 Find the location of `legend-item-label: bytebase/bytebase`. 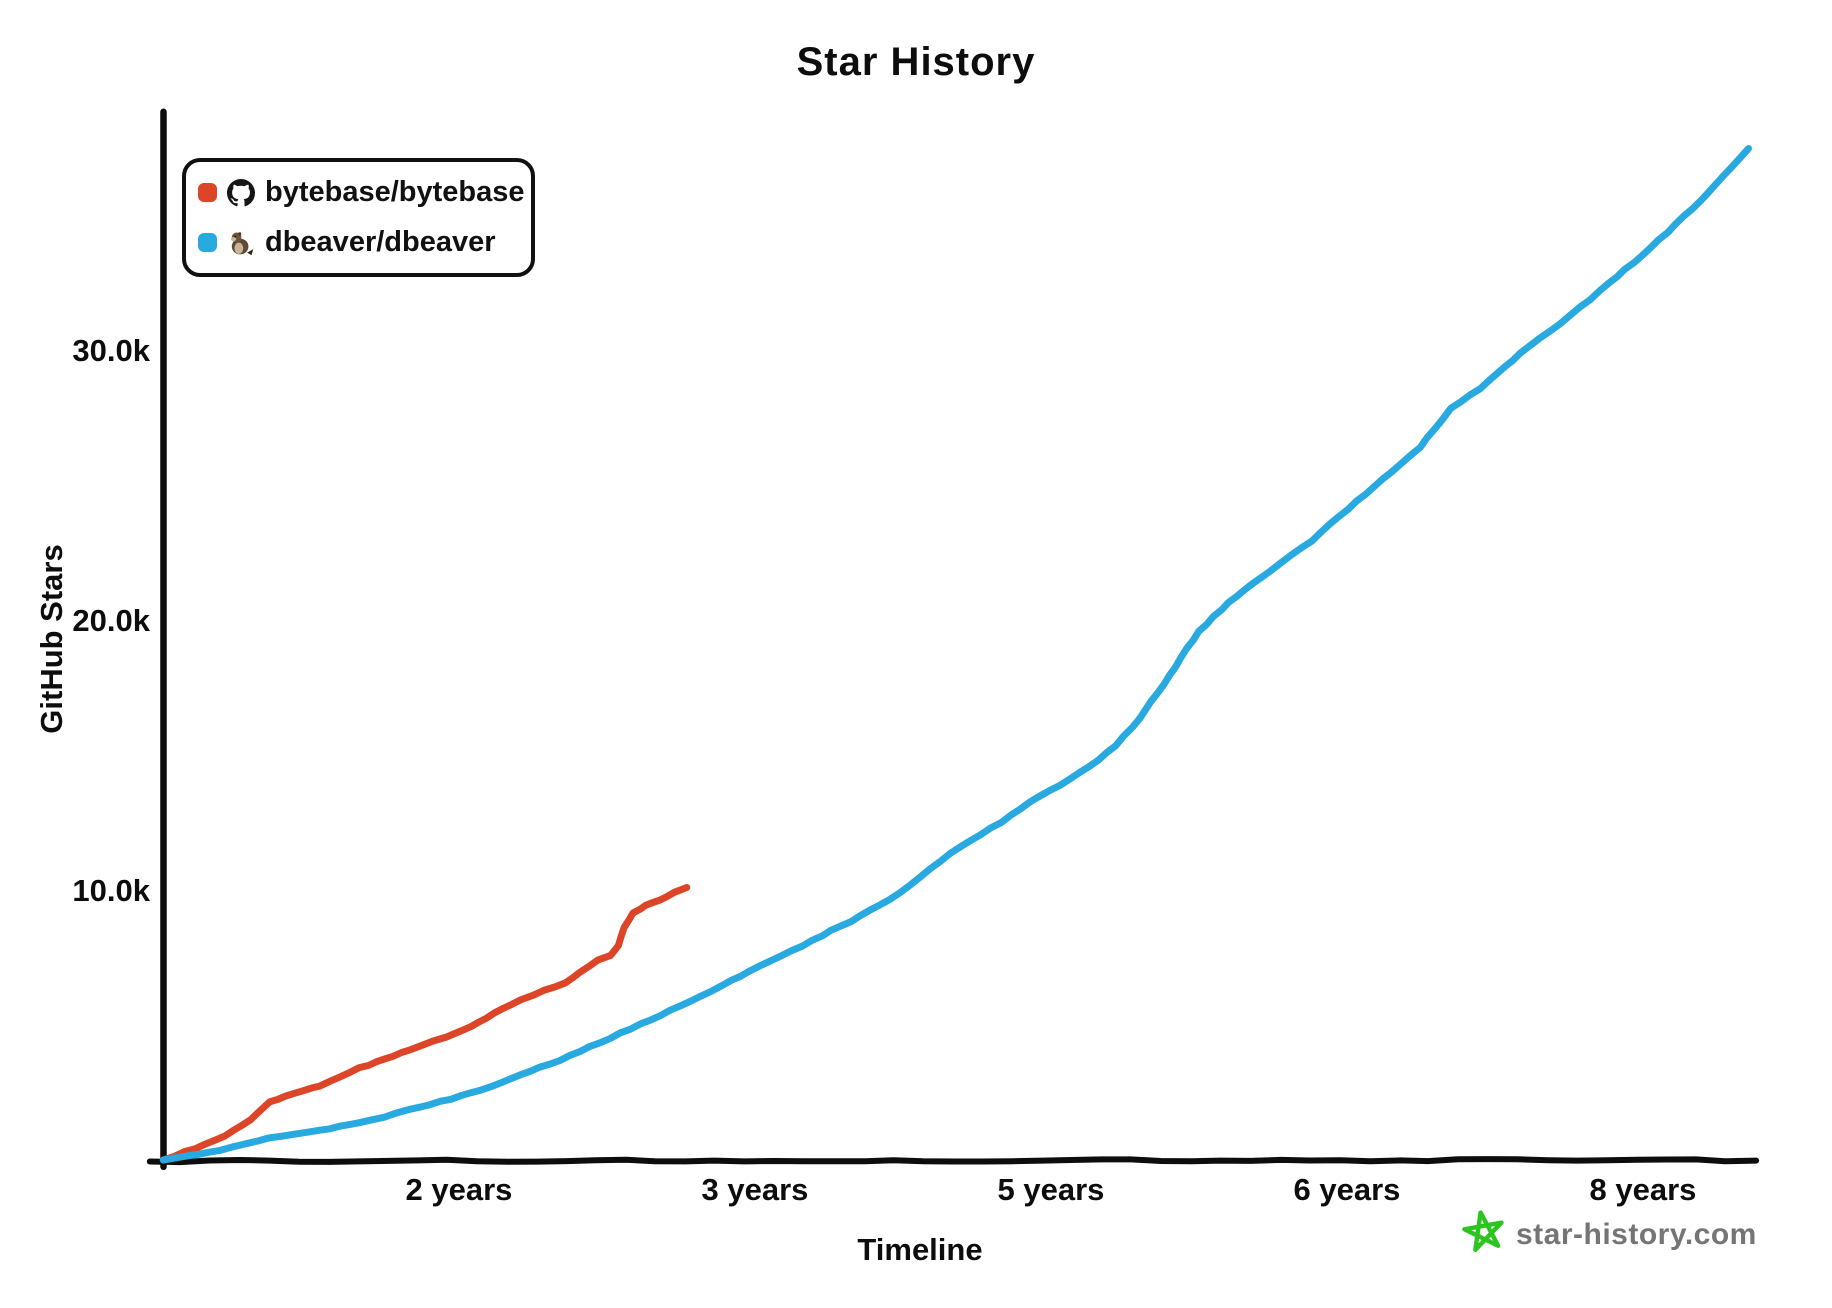

legend-item-label: bytebase/bytebase is located at coordinates (395, 192).